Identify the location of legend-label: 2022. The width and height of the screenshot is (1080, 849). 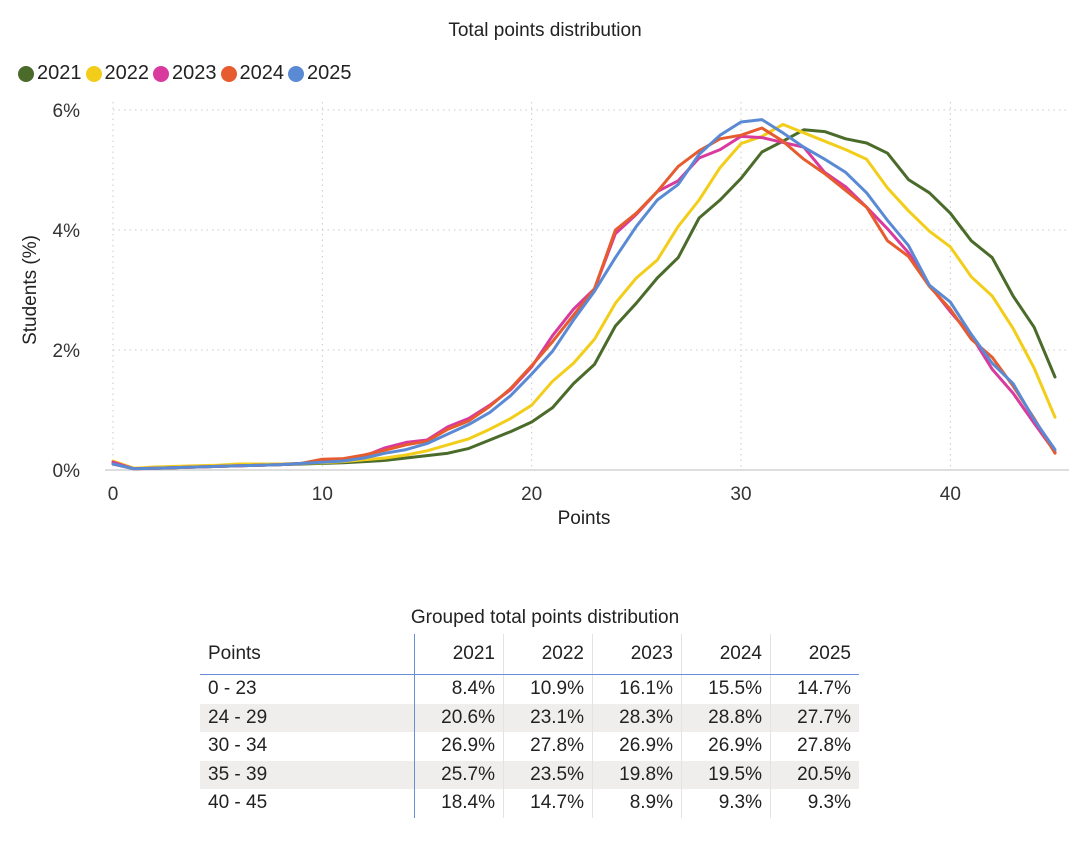
(127, 73).